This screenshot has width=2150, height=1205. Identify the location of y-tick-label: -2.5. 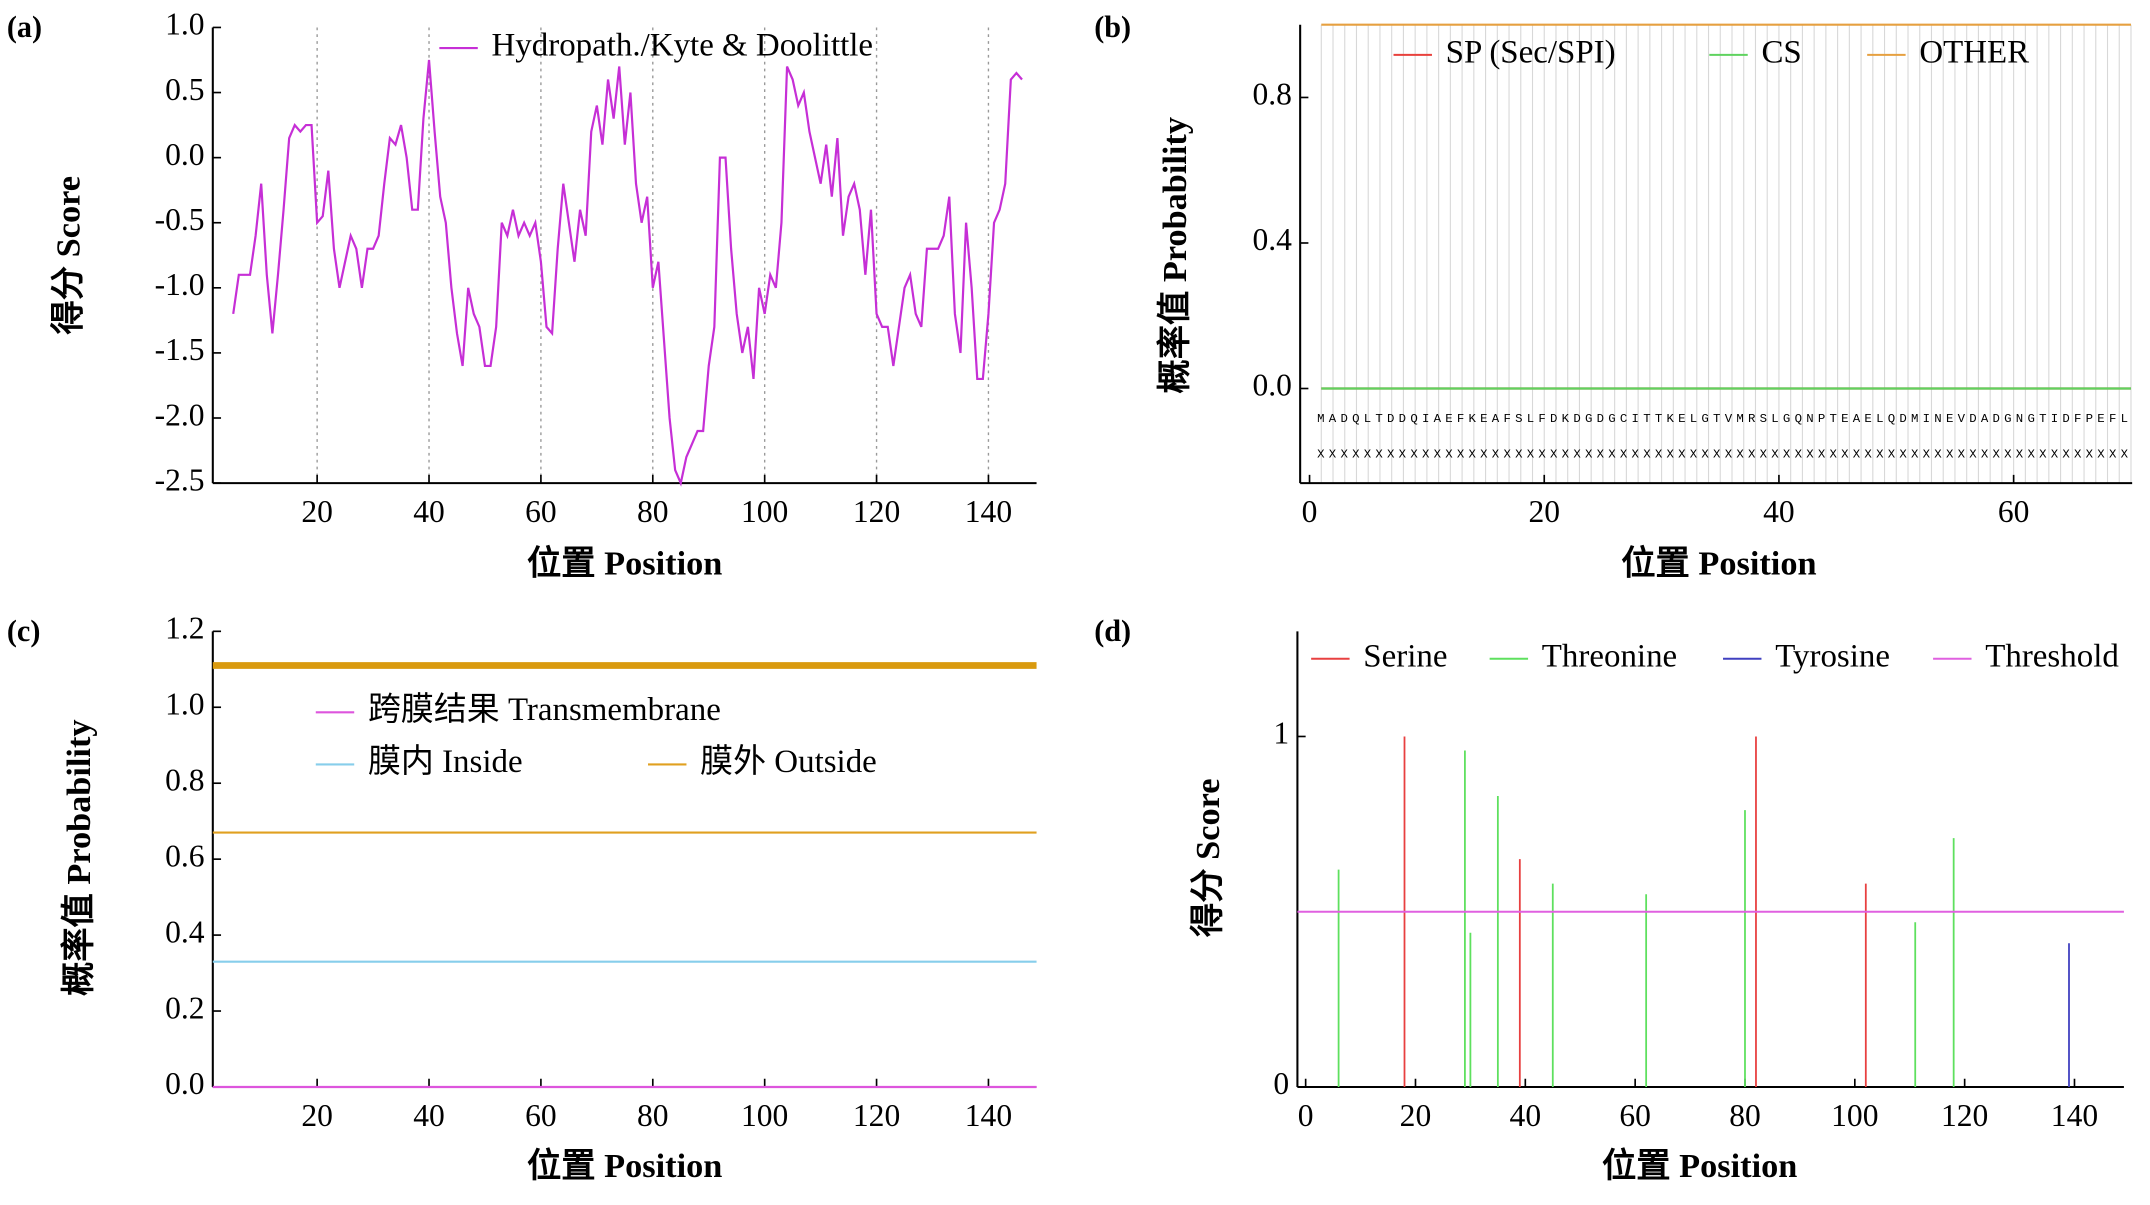
(180, 479).